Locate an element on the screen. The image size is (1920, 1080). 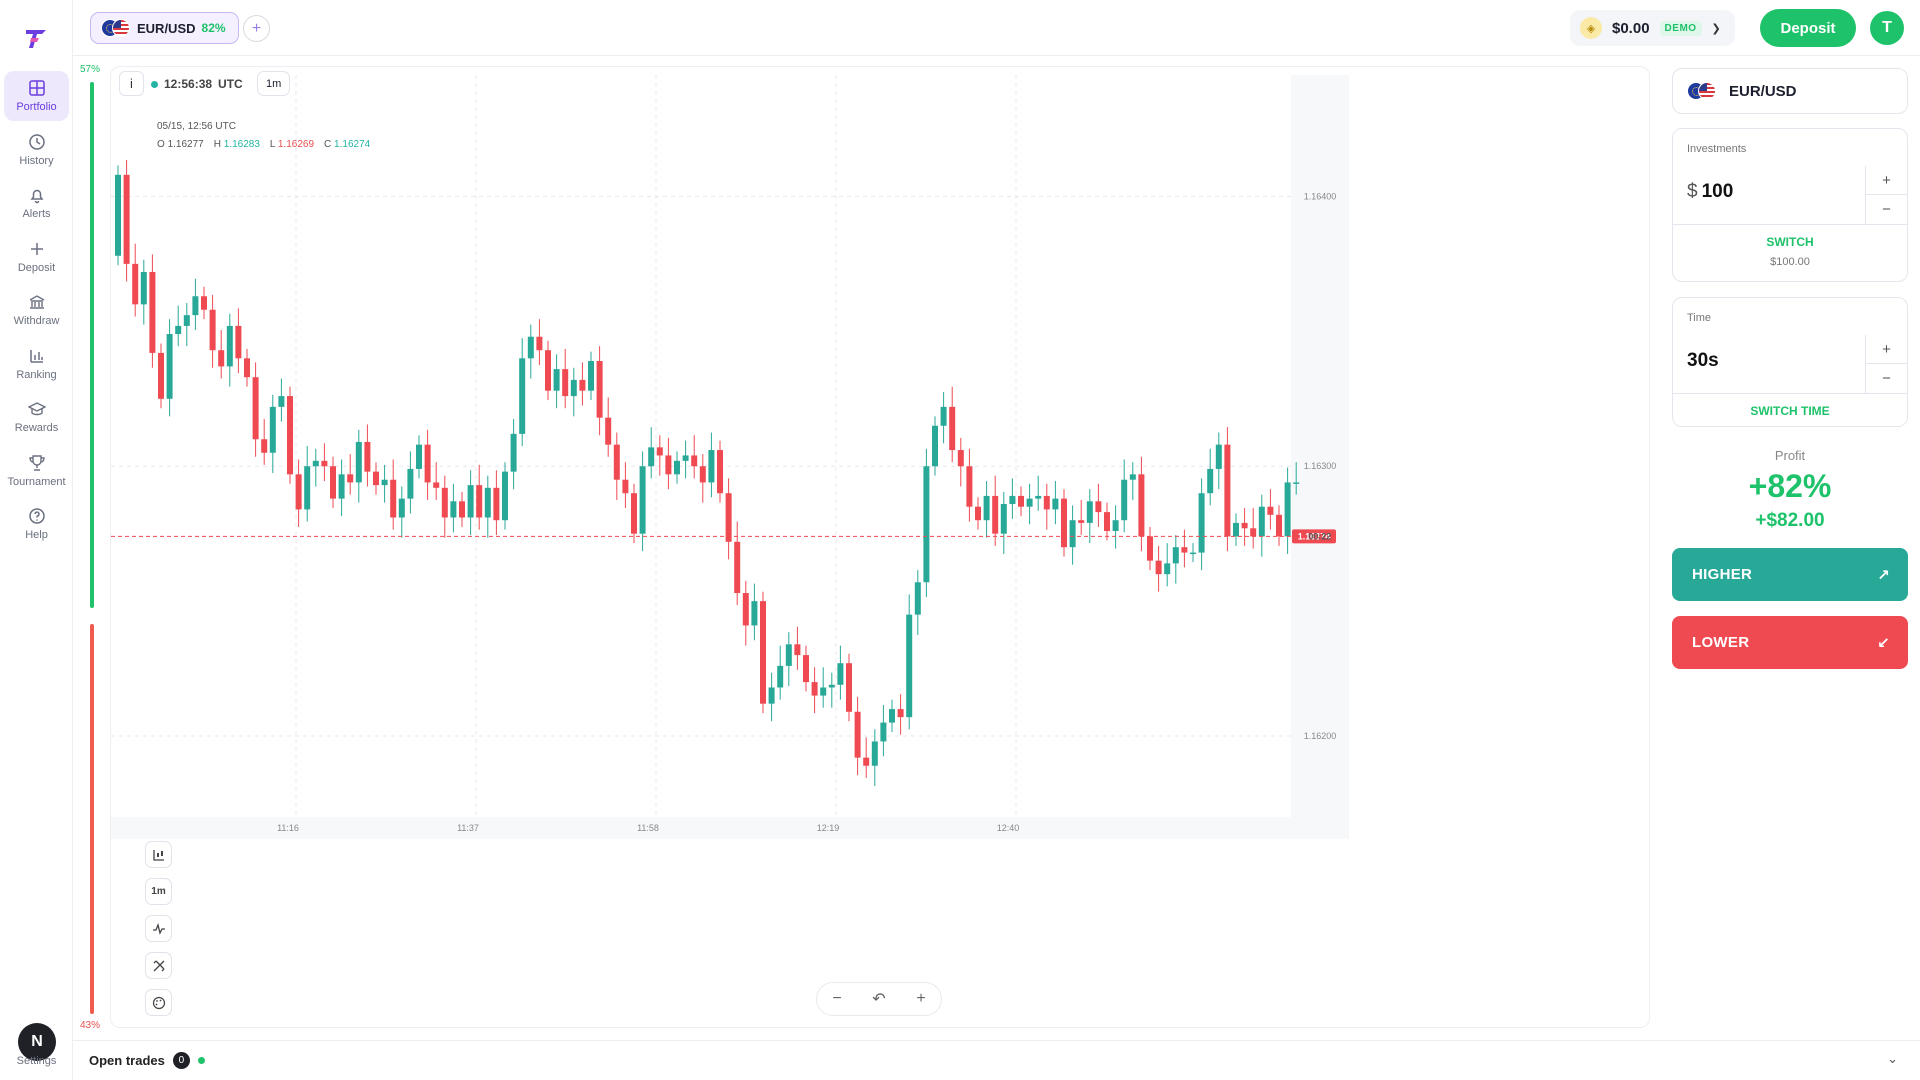
higher-label: HIGHER is located at coordinates (1722, 574).